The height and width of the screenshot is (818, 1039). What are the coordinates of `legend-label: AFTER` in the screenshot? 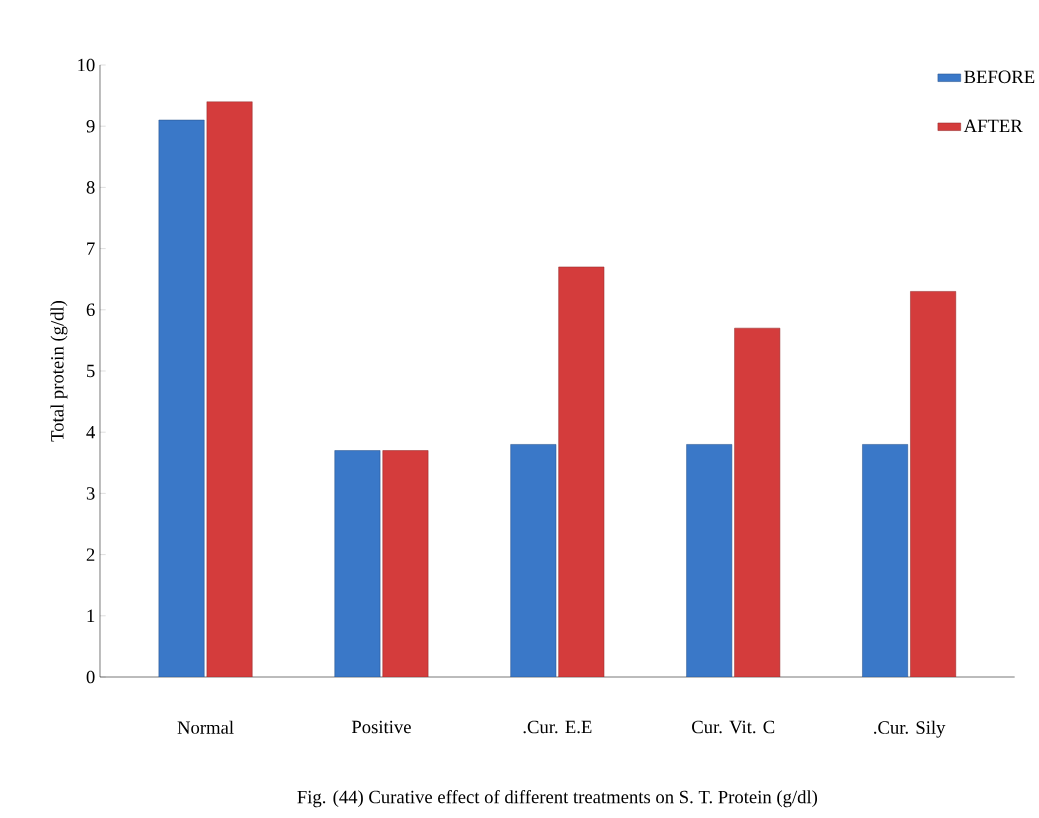 It's located at (993, 125).